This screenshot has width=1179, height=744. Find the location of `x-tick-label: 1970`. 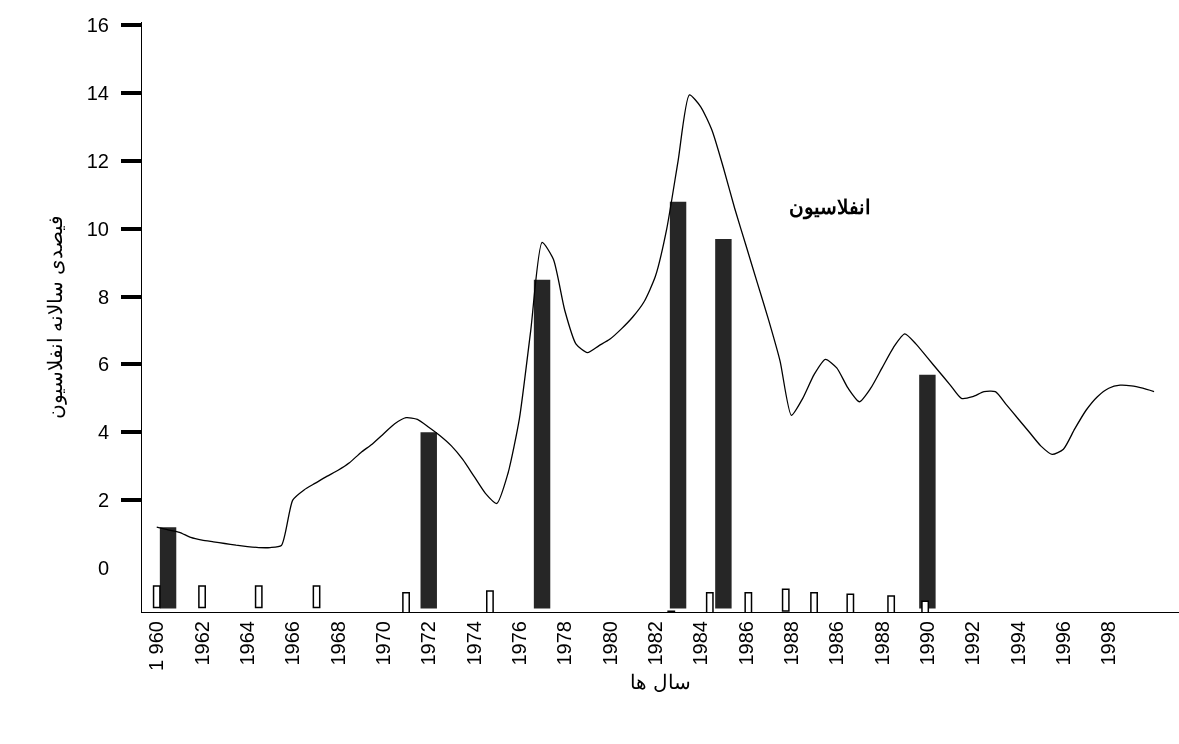

x-tick-label: 1970 is located at coordinates (382, 643).